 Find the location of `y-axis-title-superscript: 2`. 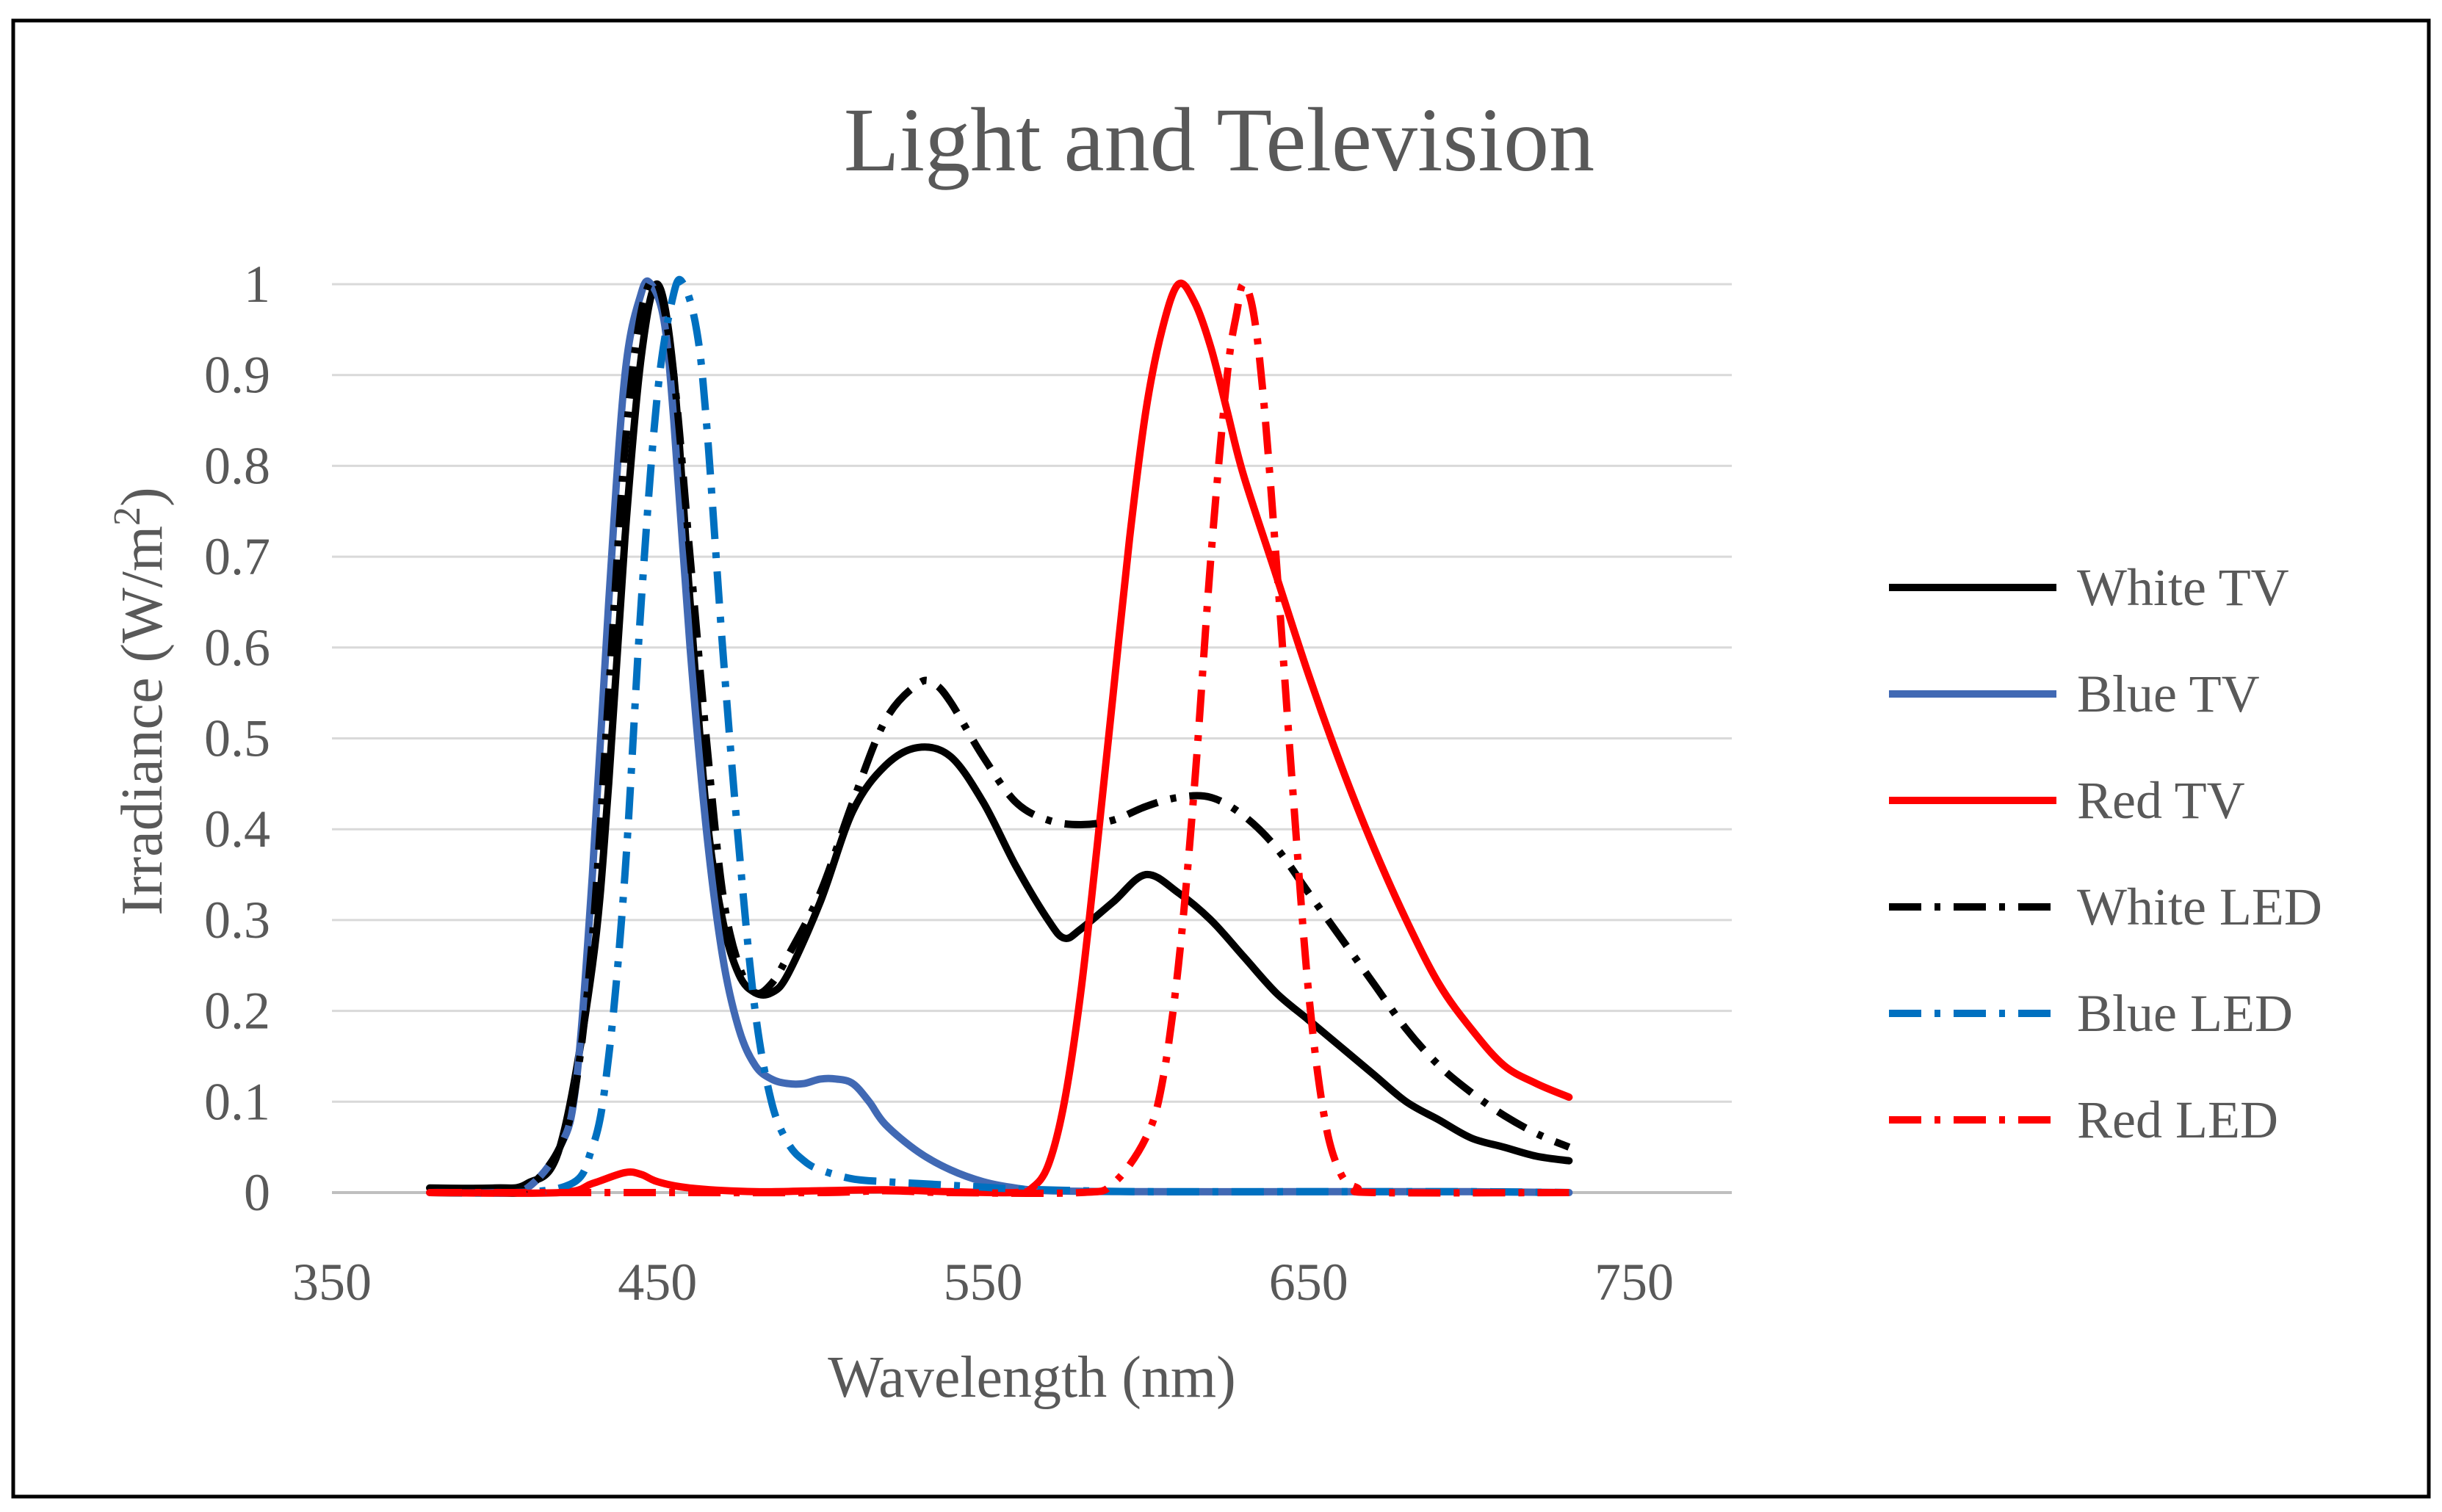

y-axis-title-superscript: 2 is located at coordinates (127, 516).